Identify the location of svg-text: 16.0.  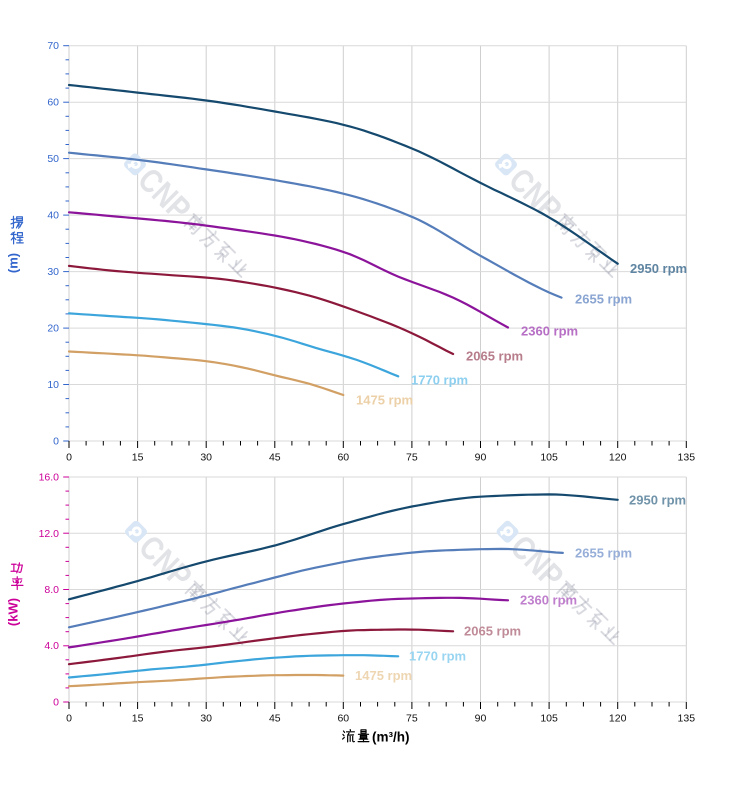
(49, 478).